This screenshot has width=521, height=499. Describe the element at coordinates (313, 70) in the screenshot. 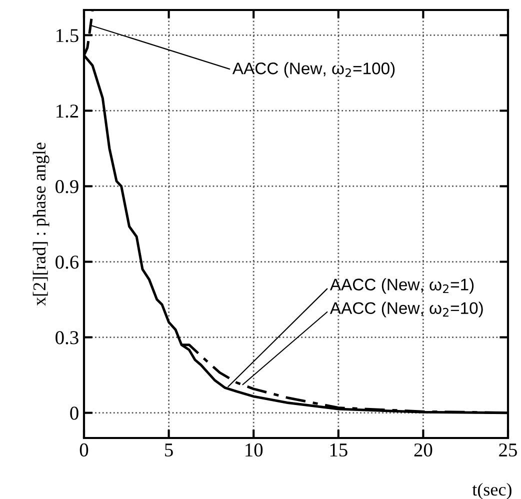

I see `annotation: AACC (New, ω$_{2}$=100)` at that location.